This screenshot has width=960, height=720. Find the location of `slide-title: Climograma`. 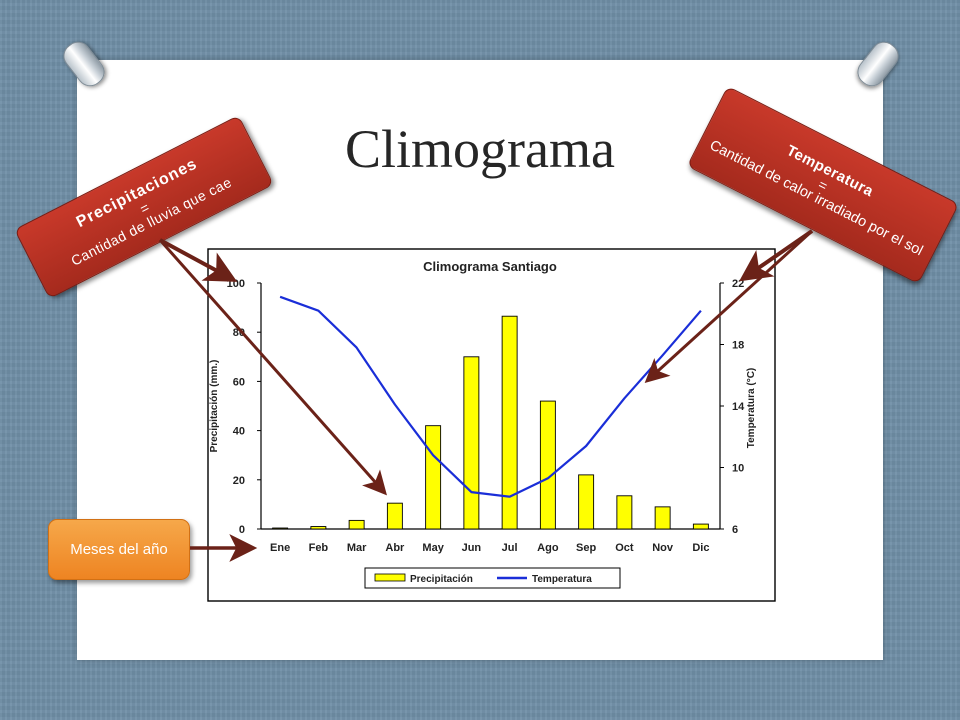

slide-title: Climograma is located at coordinates (480, 149).